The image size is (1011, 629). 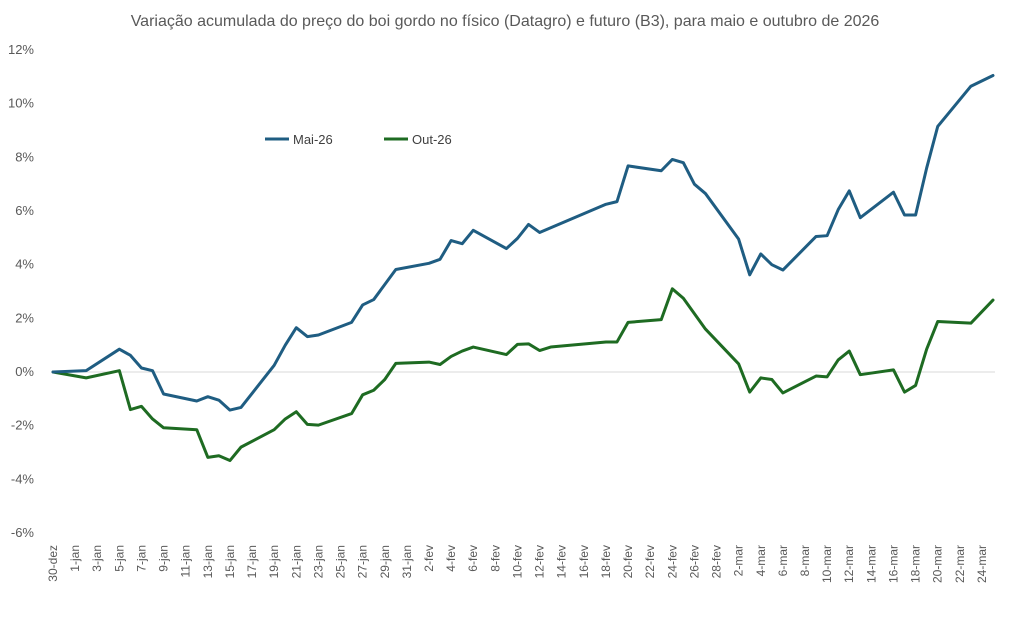 What do you see at coordinates (97, 558) in the screenshot?
I see `x-tick-label: 3-jan` at bounding box center [97, 558].